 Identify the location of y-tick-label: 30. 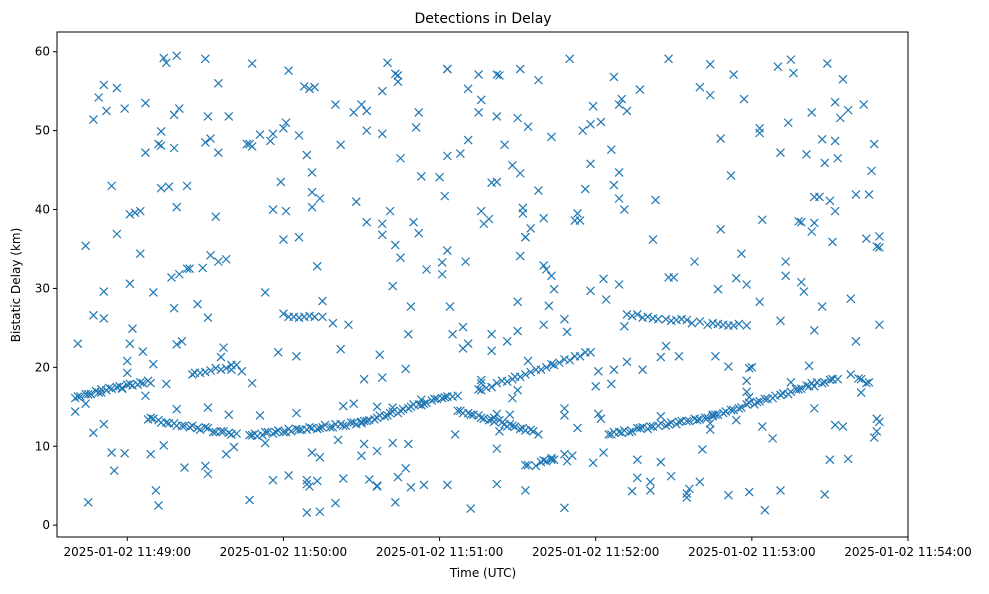
(42, 288).